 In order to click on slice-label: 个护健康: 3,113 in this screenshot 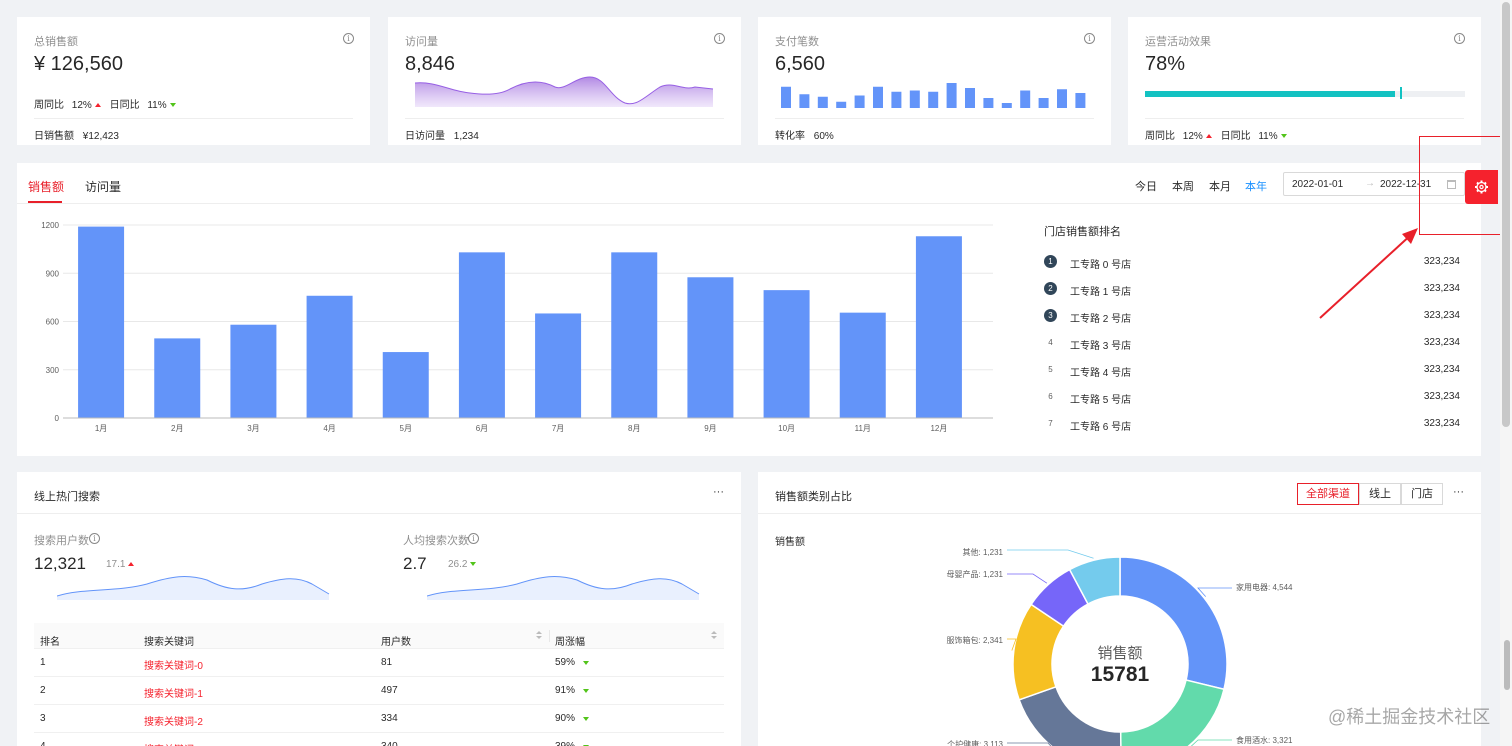, I will do `click(975, 742)`.